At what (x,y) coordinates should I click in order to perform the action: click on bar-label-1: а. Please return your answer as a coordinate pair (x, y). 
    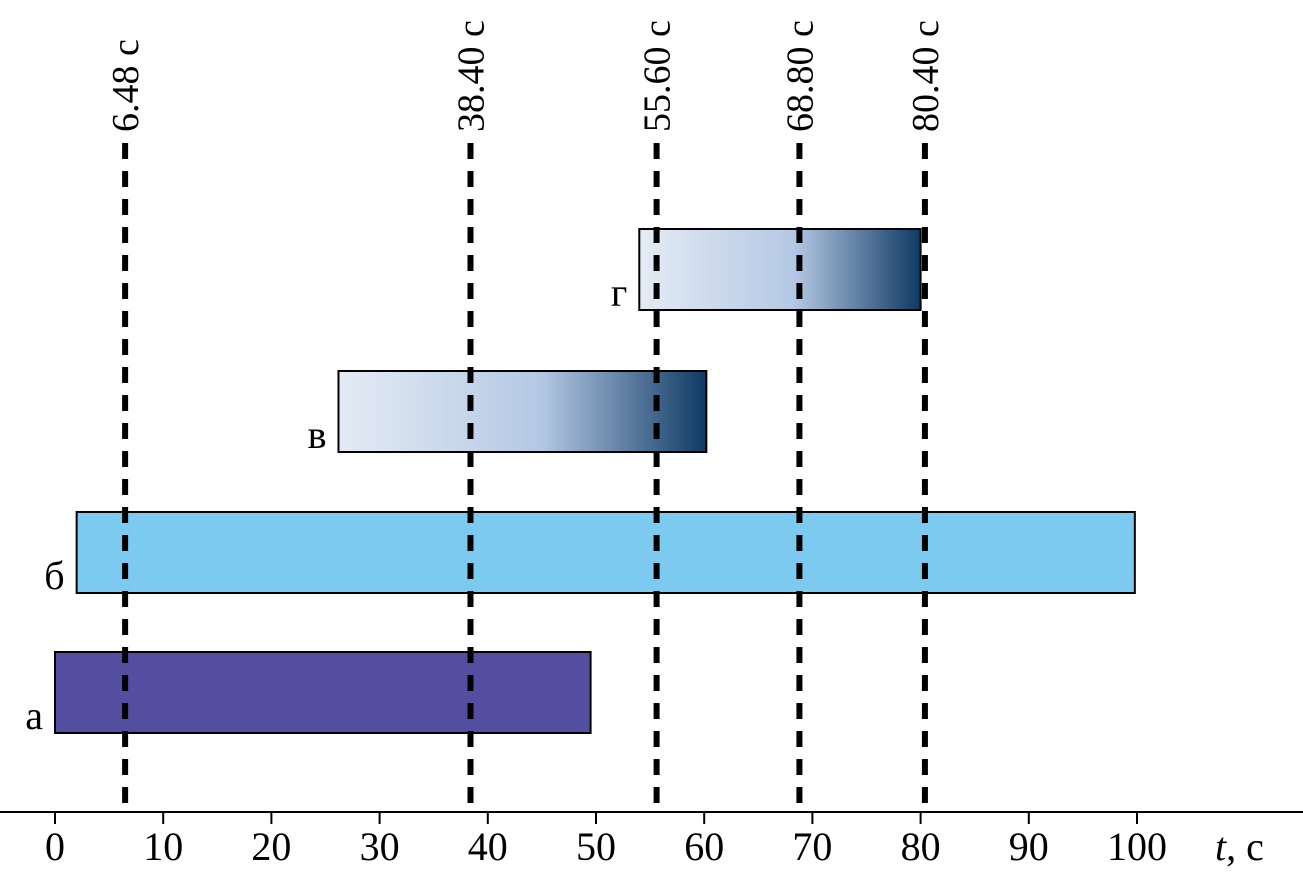
    Looking at the image, I should click on (34, 715).